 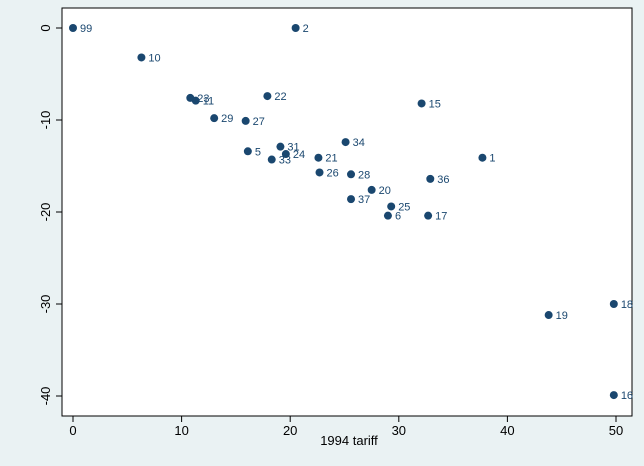 I want to click on x-tick-label: 0, so click(x=72, y=430).